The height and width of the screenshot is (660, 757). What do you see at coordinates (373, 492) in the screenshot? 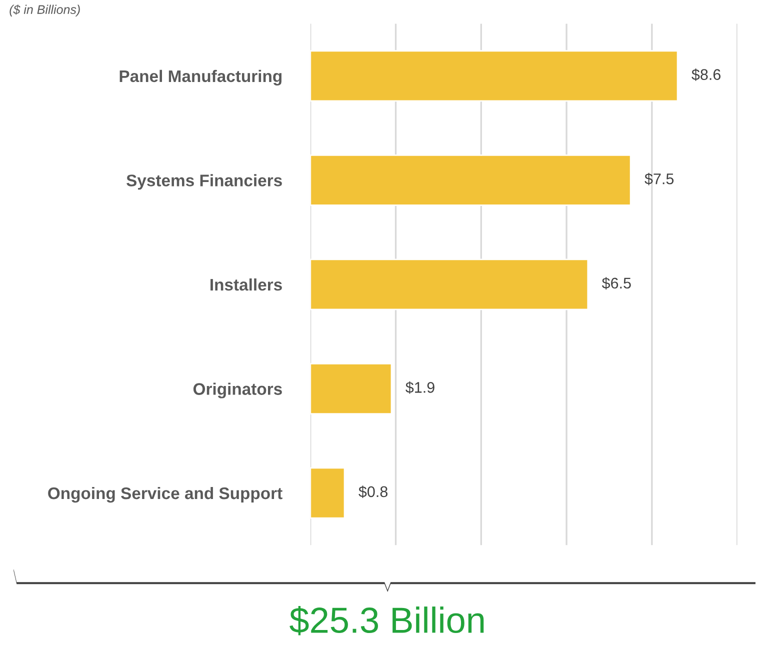
I see `data-label: $0.8` at bounding box center [373, 492].